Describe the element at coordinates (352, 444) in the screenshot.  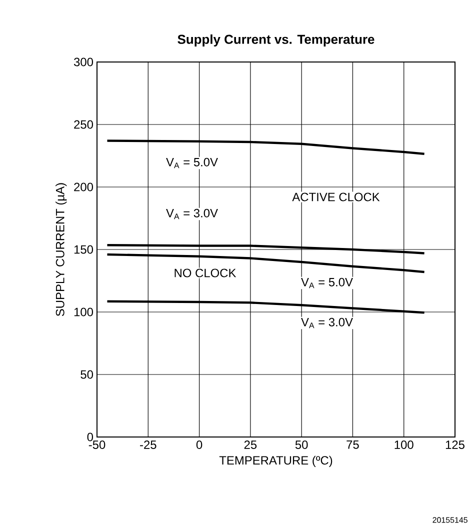
I see `x-tick-label: 75` at that location.